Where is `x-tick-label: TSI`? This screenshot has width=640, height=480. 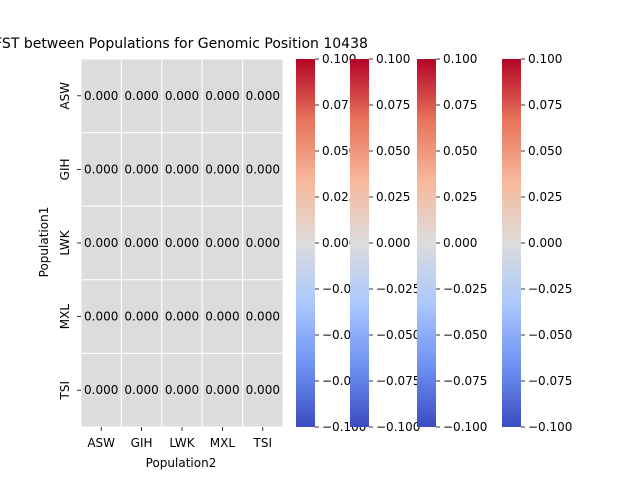 x-tick-label: TSI is located at coordinates (263, 443).